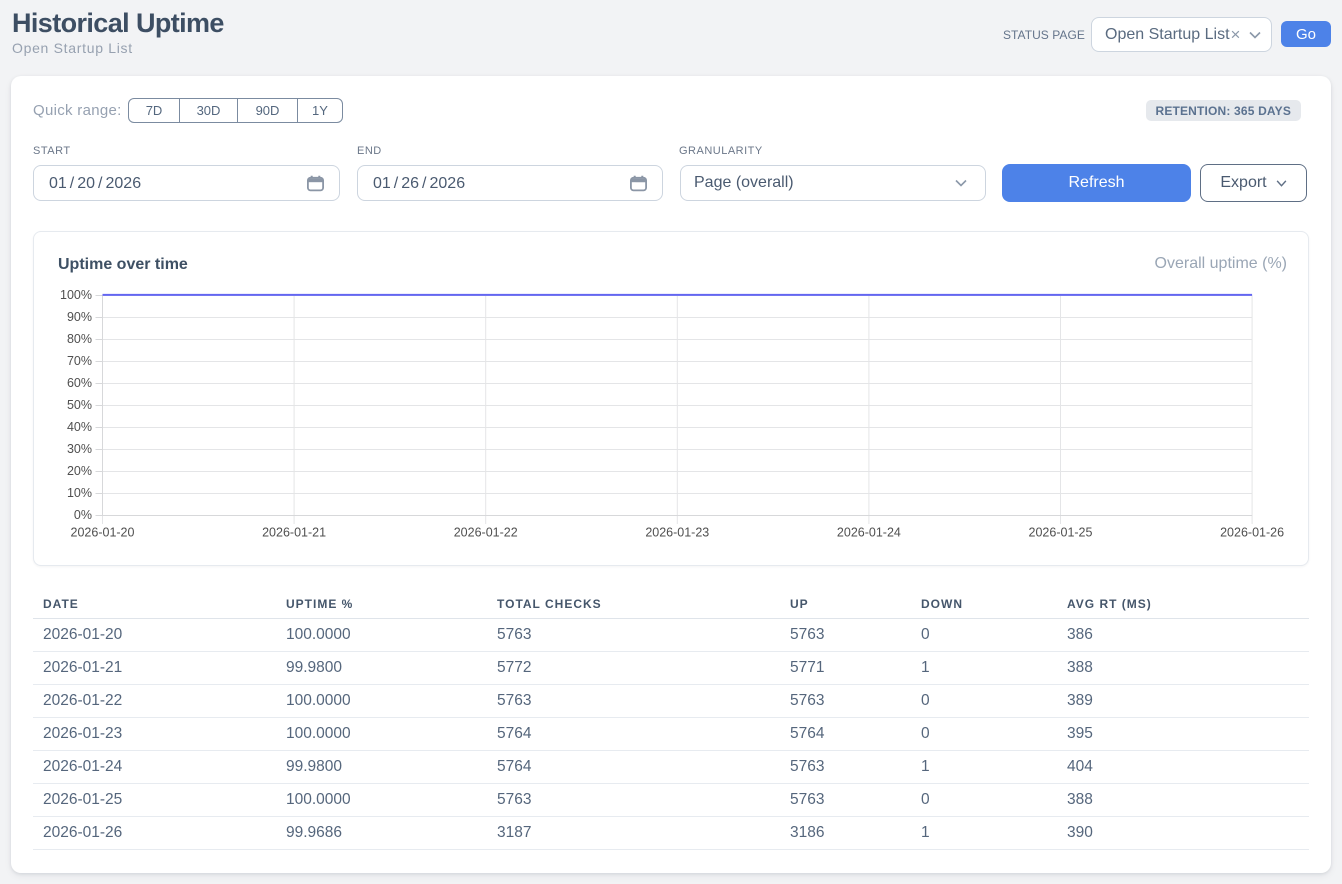 Image resolution: width=1342 pixels, height=884 pixels. What do you see at coordinates (79, 493) in the screenshot?
I see `svg-text: 10%` at bounding box center [79, 493].